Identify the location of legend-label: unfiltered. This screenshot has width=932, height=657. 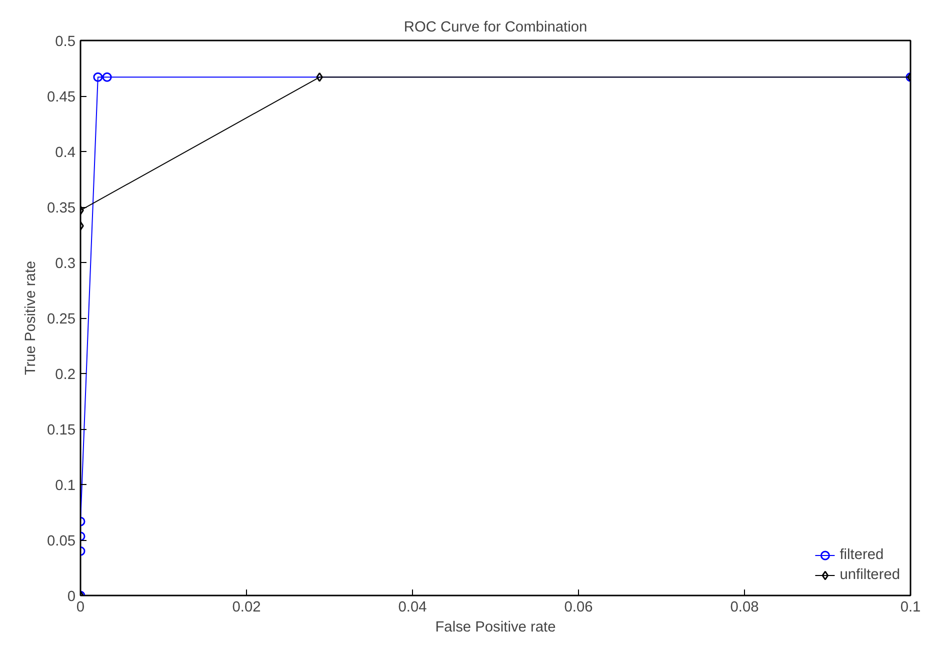
(870, 575).